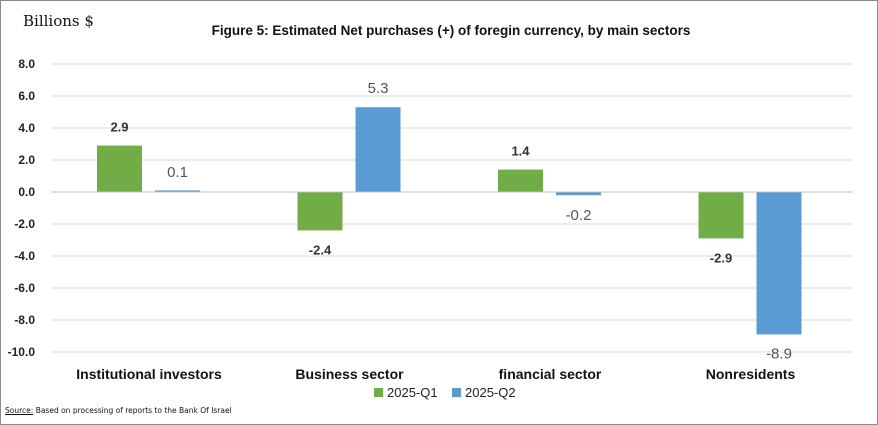 This screenshot has width=878, height=425. What do you see at coordinates (58, 21) in the screenshot?
I see `y-unit-label: Billions $` at bounding box center [58, 21].